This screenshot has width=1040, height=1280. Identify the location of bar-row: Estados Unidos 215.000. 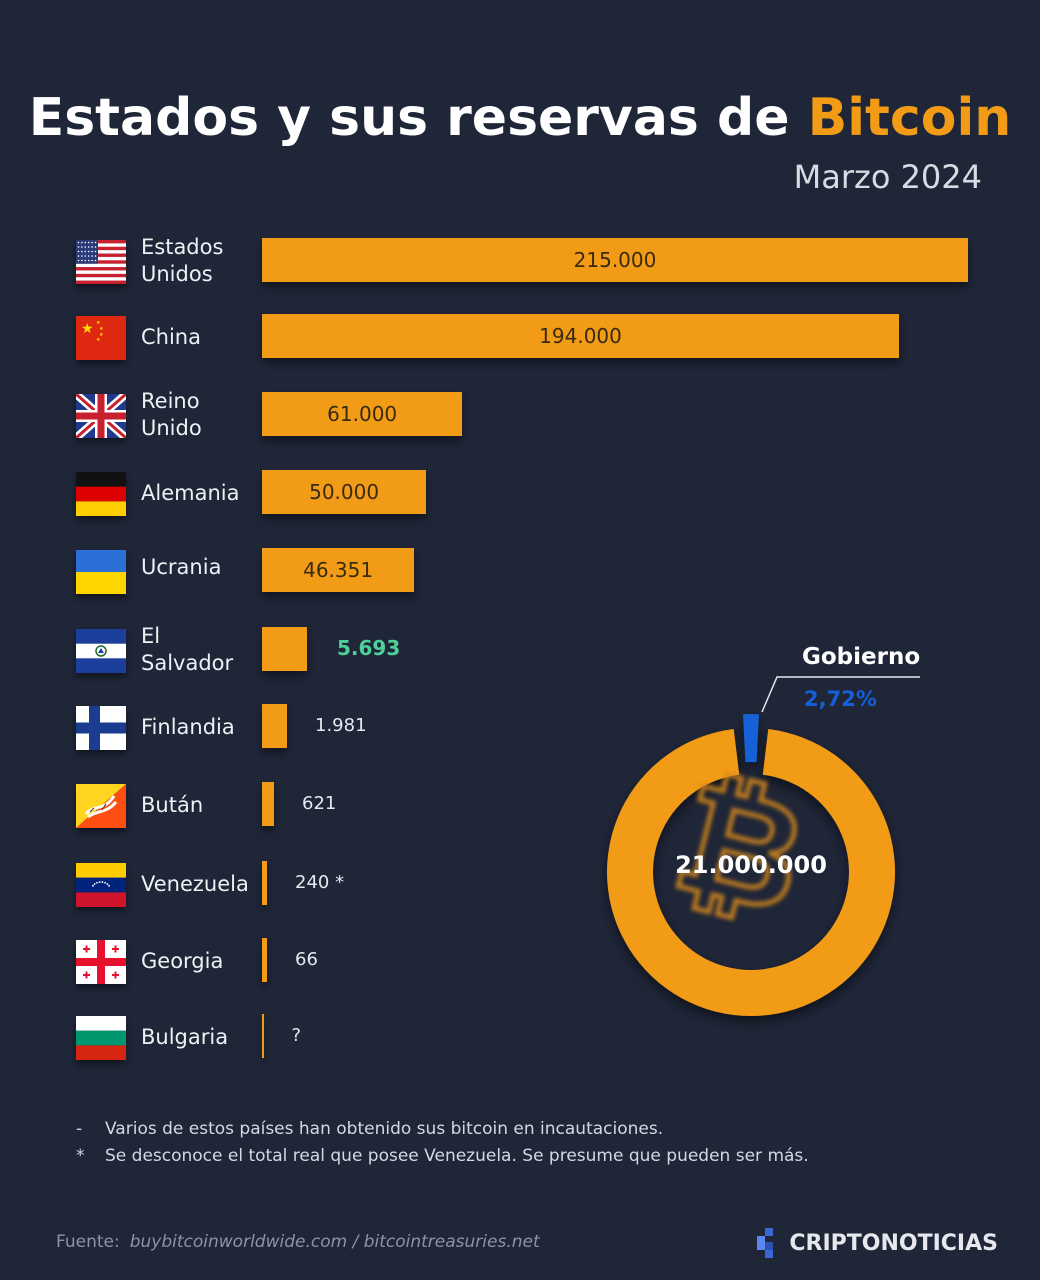
(520, 262).